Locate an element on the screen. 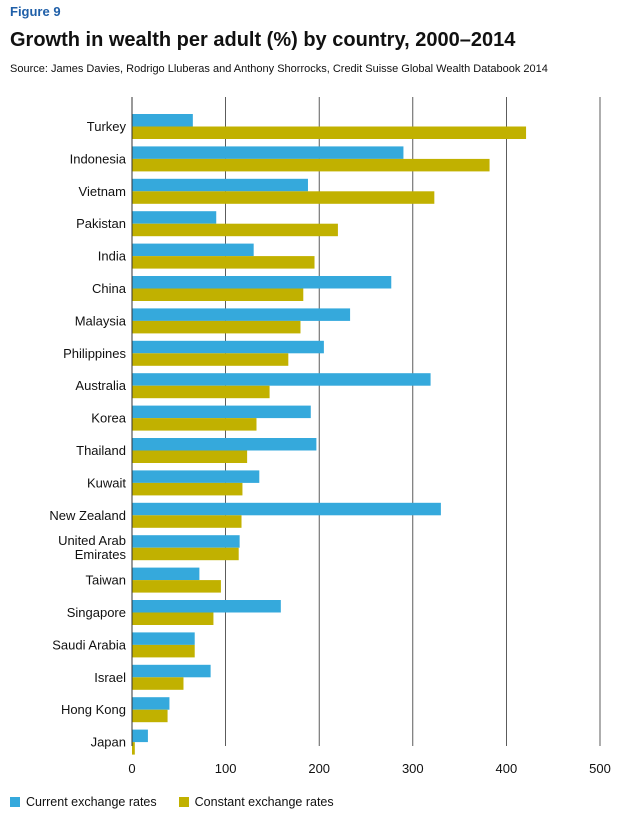  category-label-2: Vietnam is located at coordinates (102, 191).